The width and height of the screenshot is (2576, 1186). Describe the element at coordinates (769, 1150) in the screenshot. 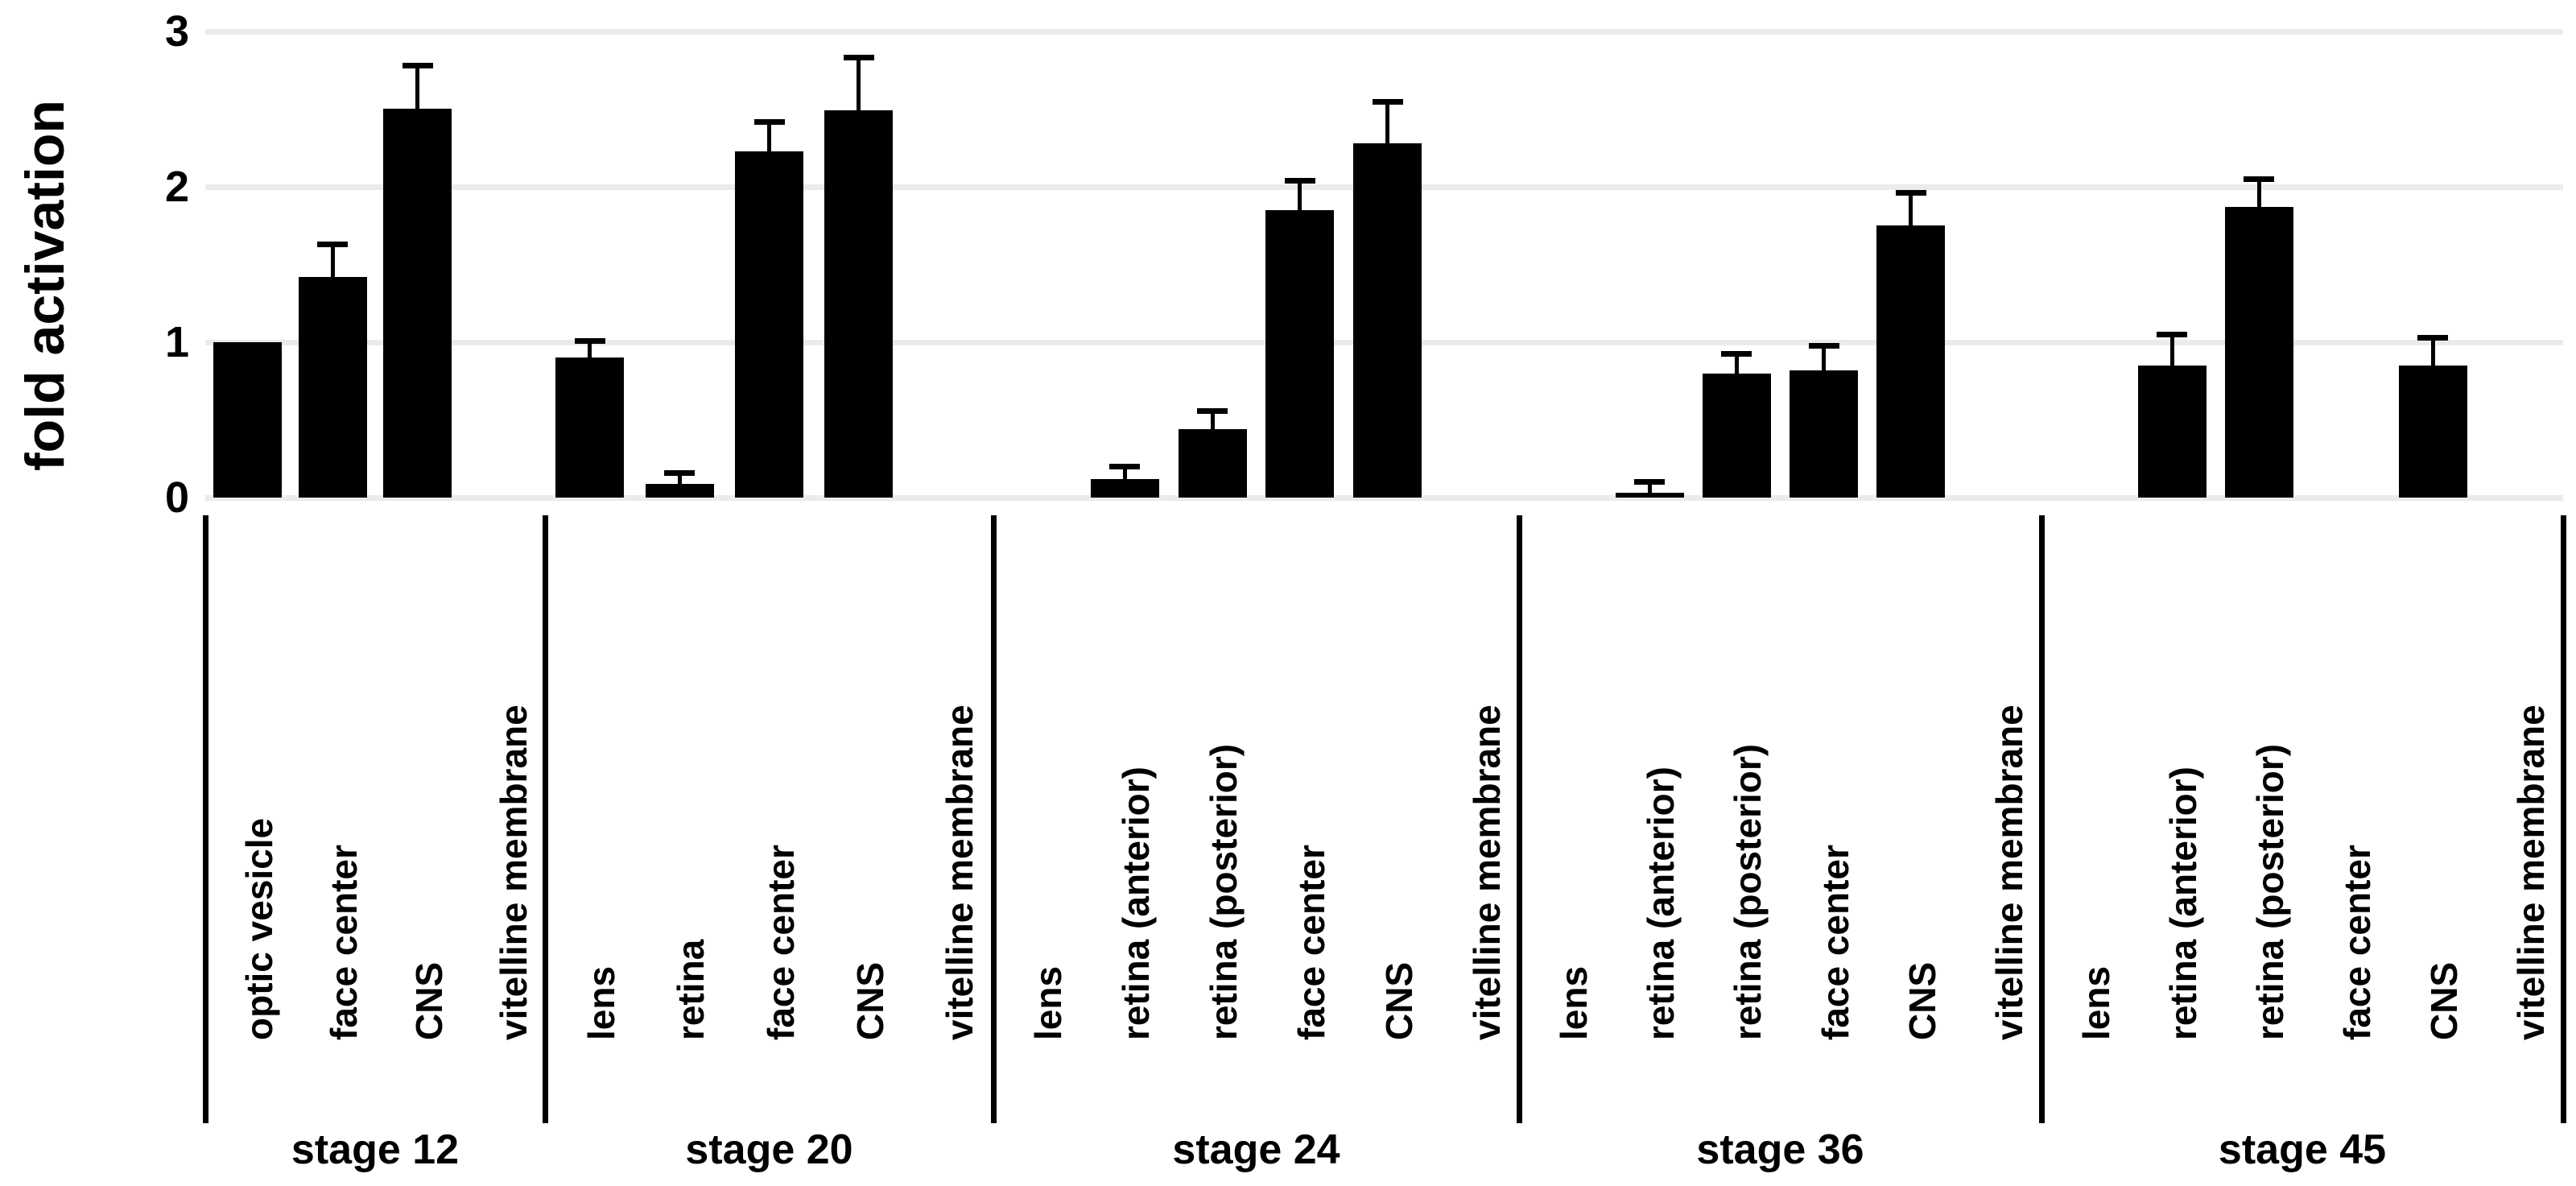

I see `stage-label: stage 20` at that location.